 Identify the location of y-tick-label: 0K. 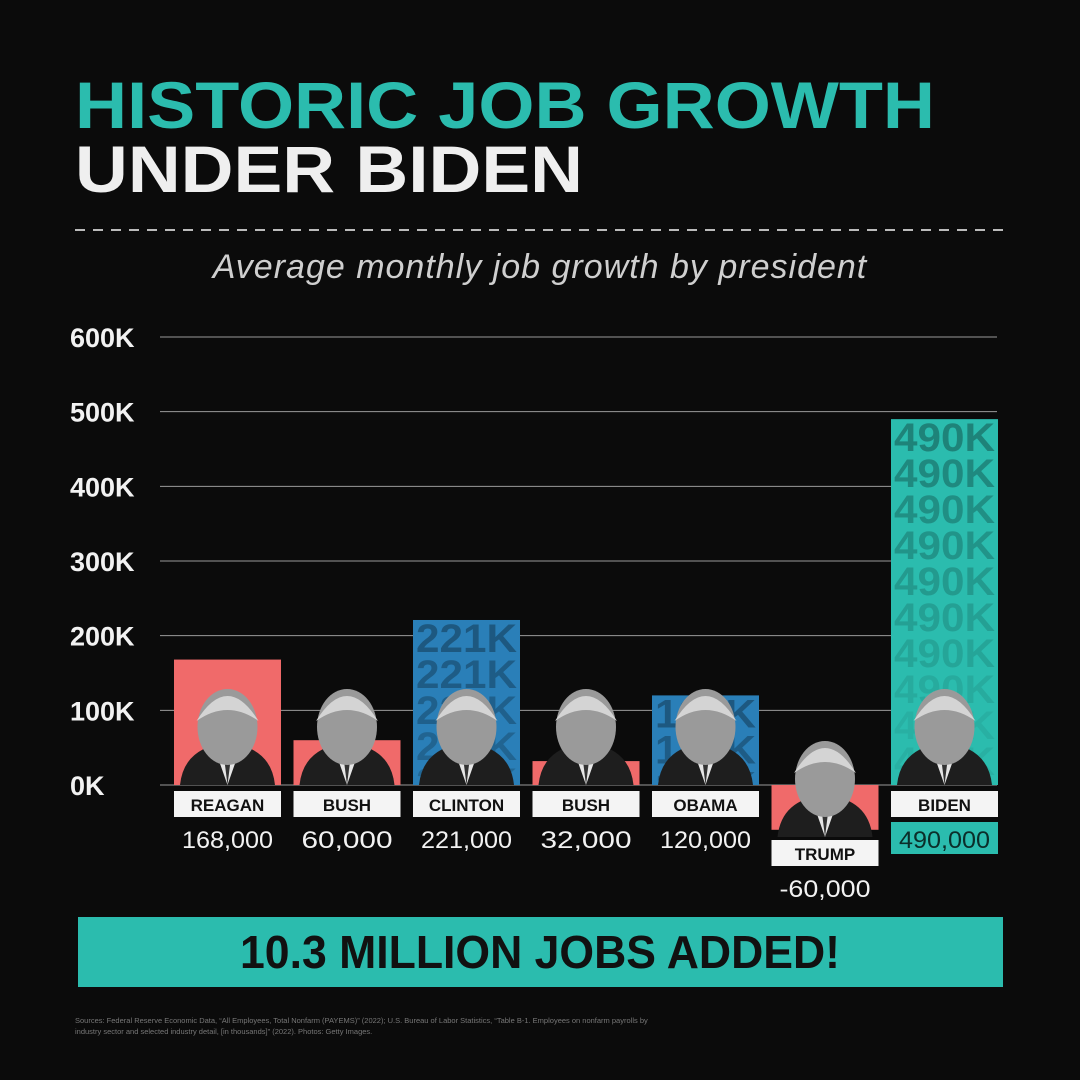
(87, 786).